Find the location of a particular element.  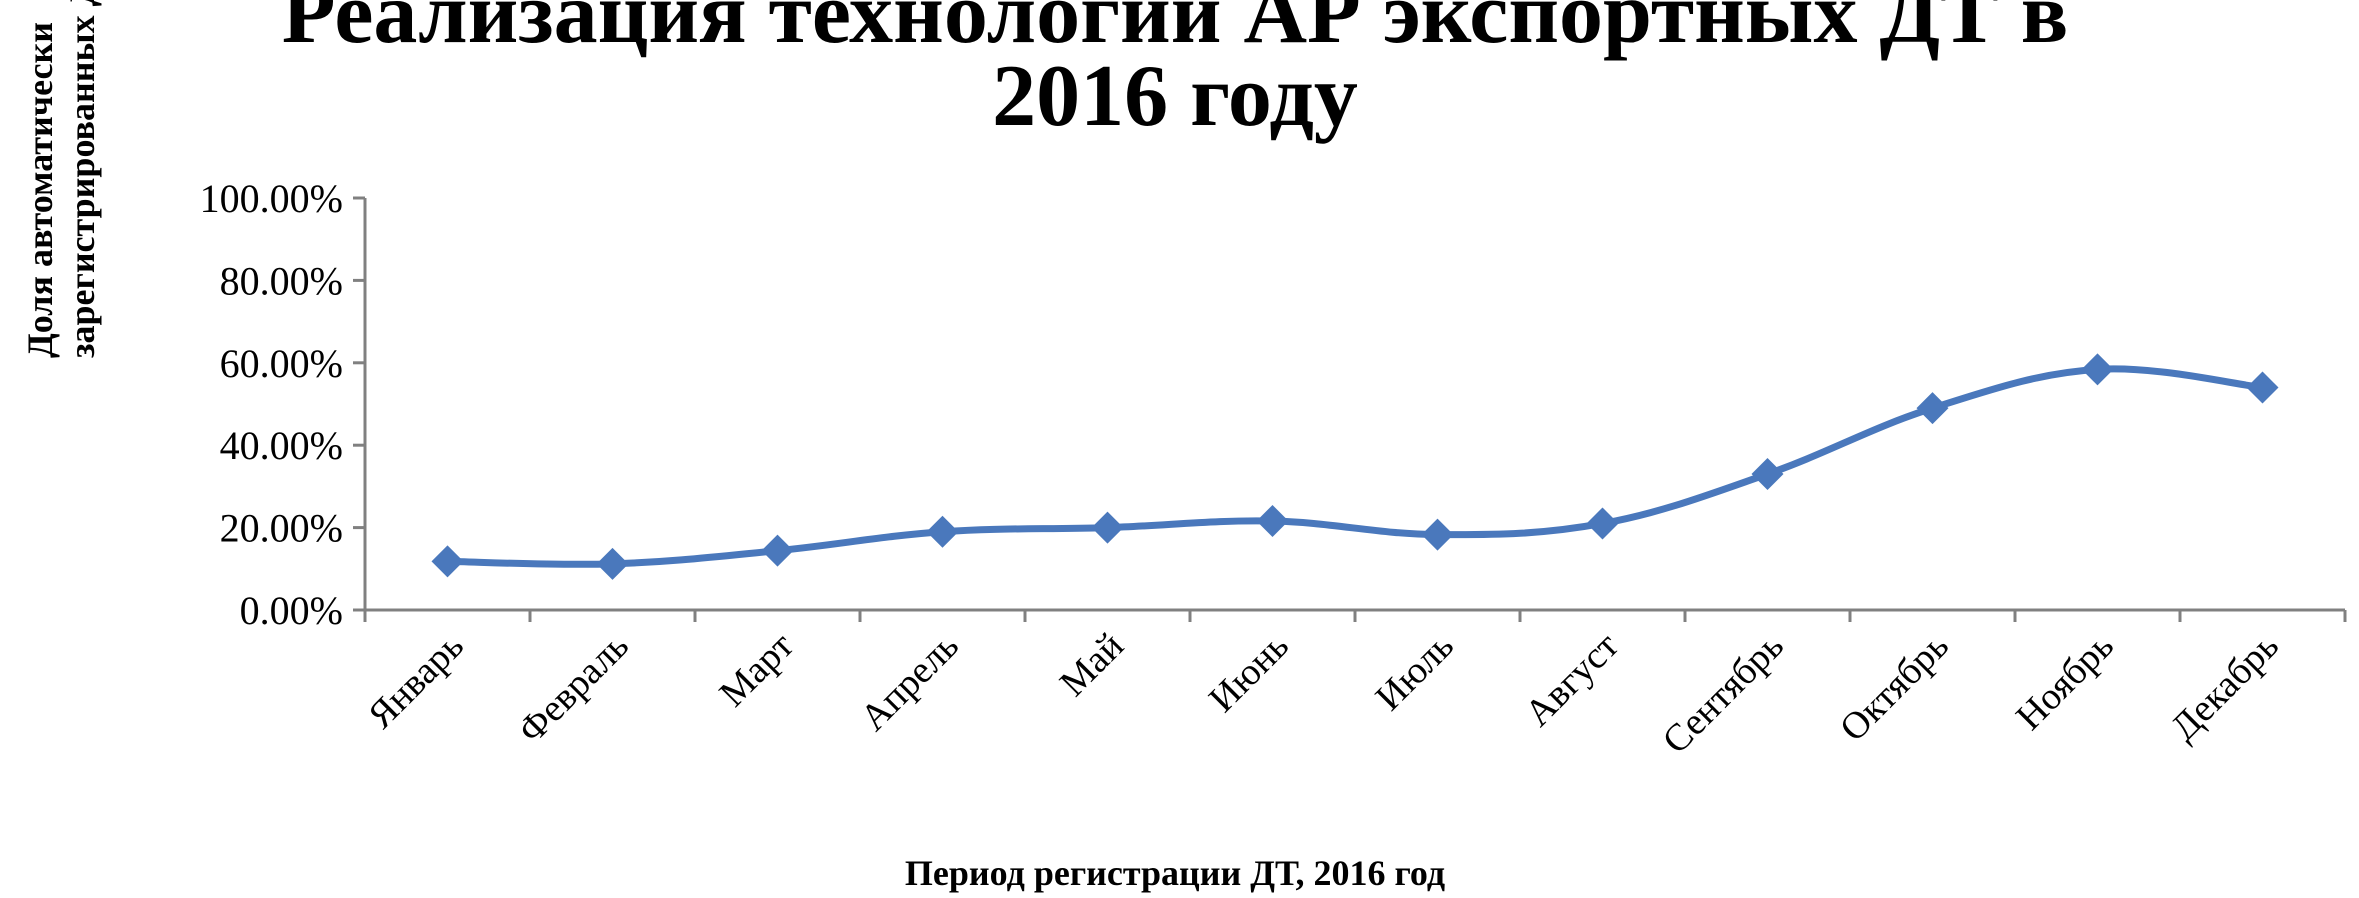

x-tick-label: Декабрь is located at coordinates (2225, 687).